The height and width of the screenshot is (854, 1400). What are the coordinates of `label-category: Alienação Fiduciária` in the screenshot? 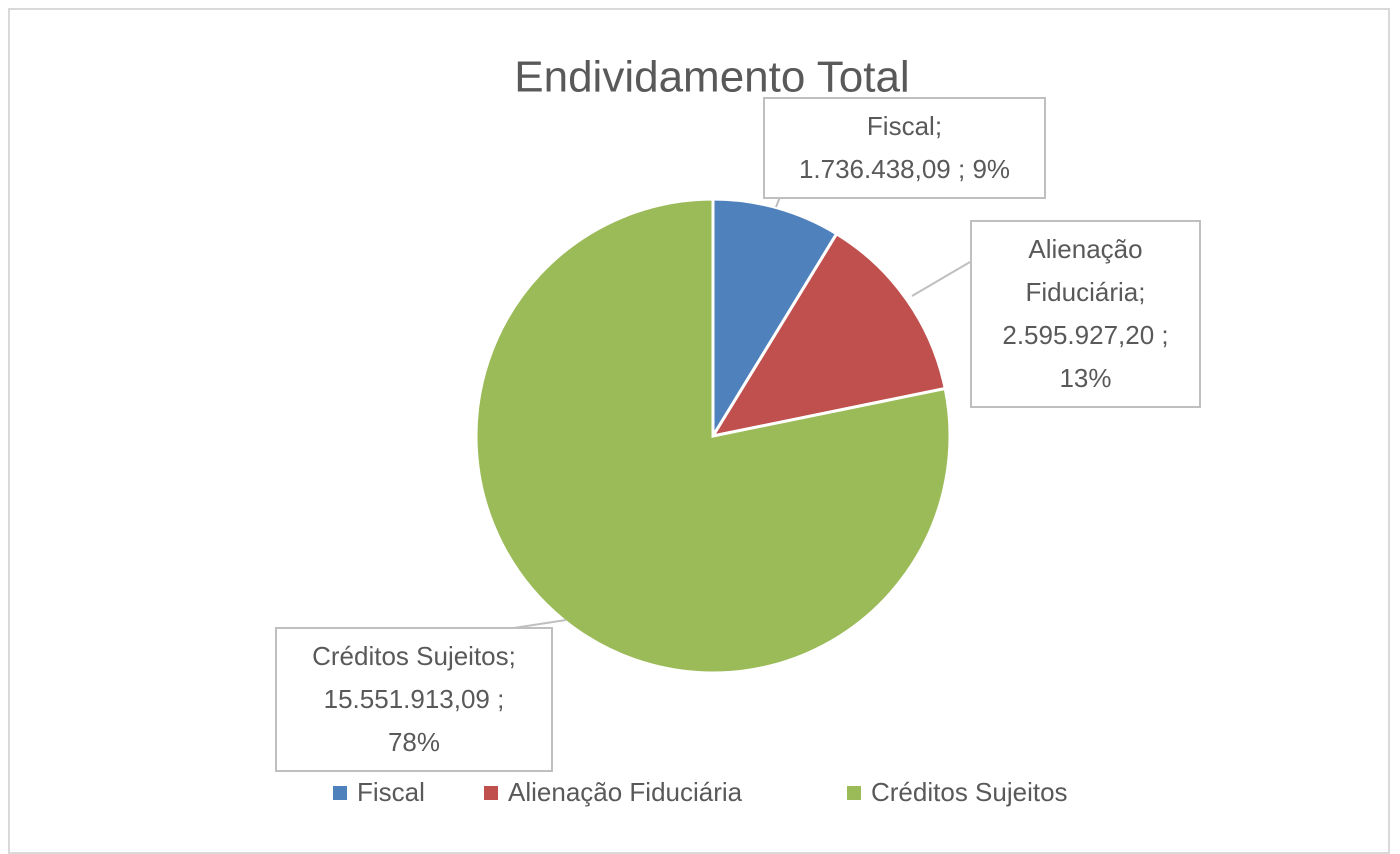 It's located at (1084, 270).